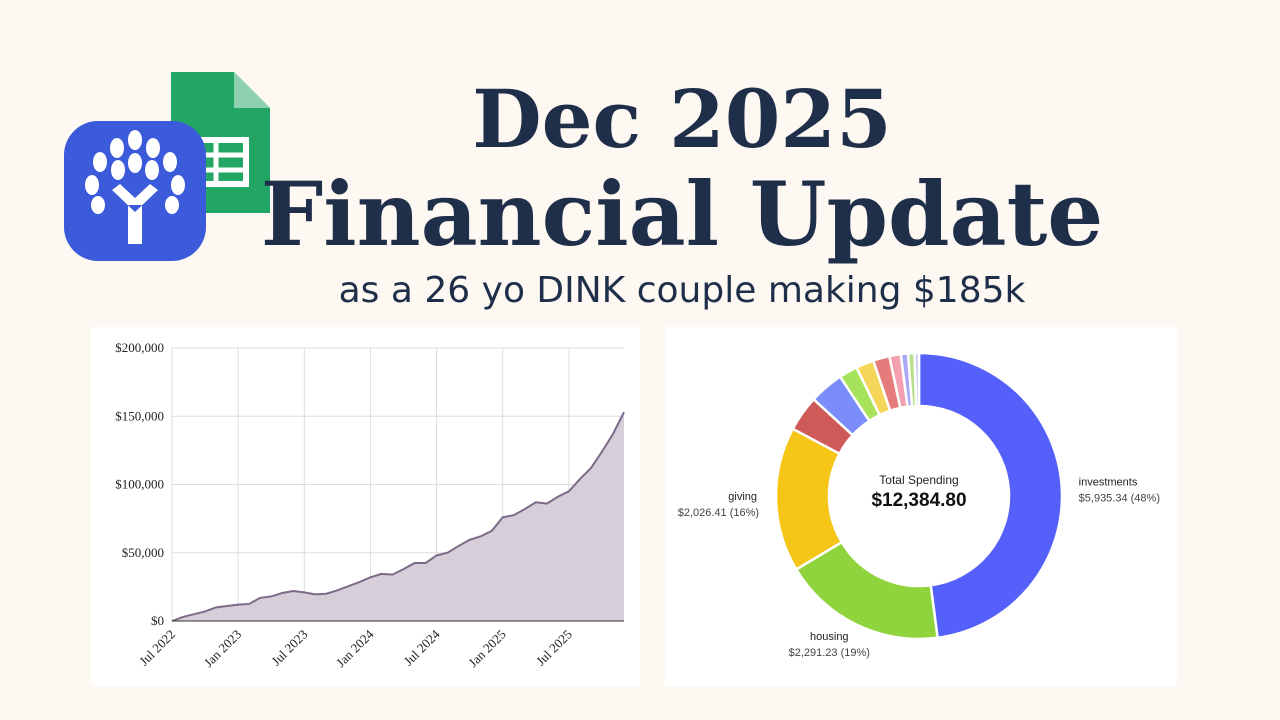  I want to click on slice-label: investments, so click(1108, 483).